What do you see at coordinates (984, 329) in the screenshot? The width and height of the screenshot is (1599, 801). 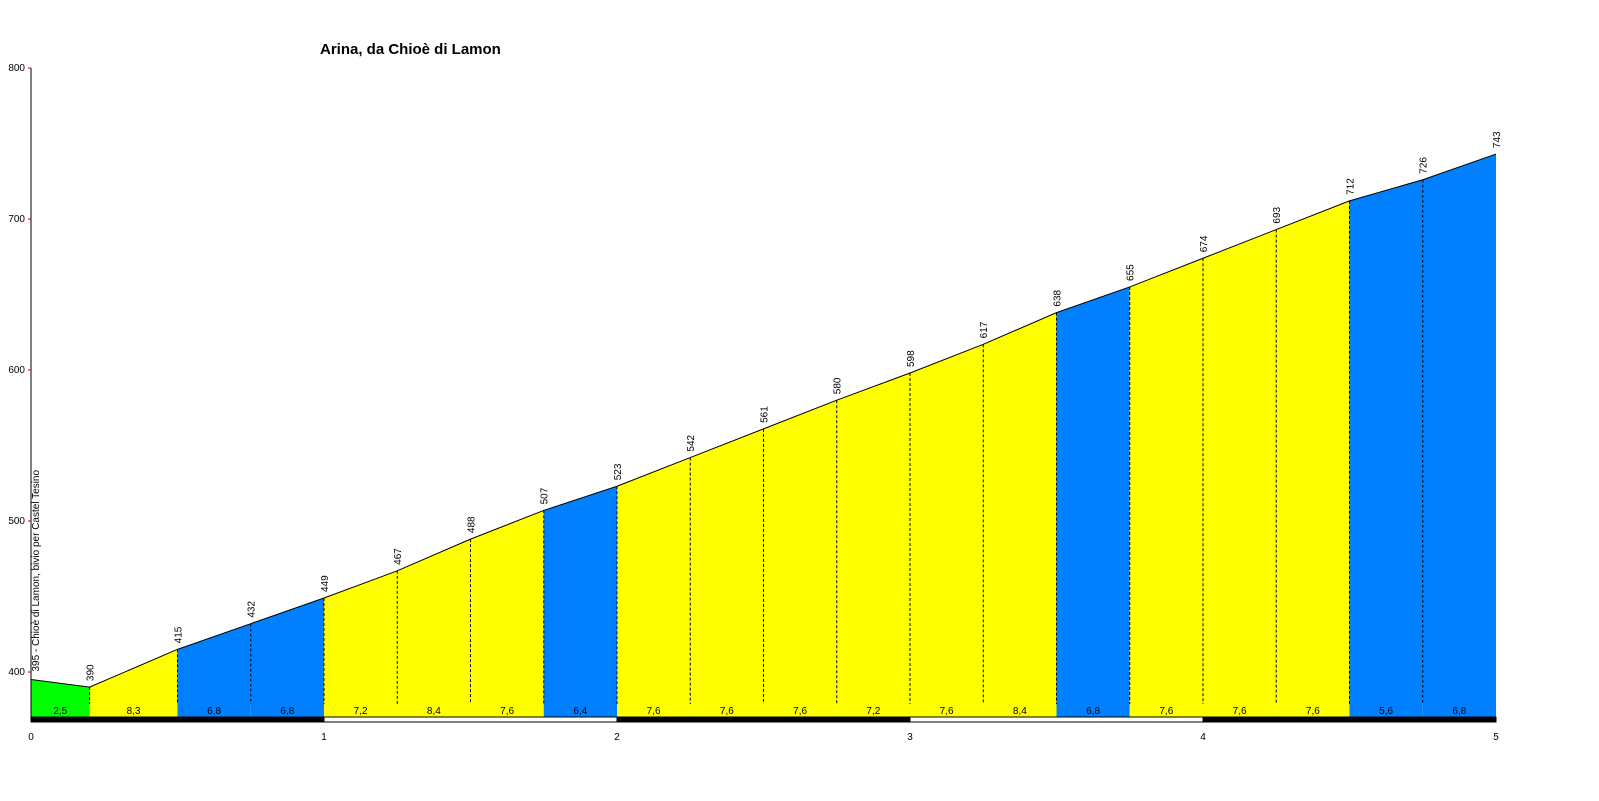 I see `elevation-label: 617` at bounding box center [984, 329].